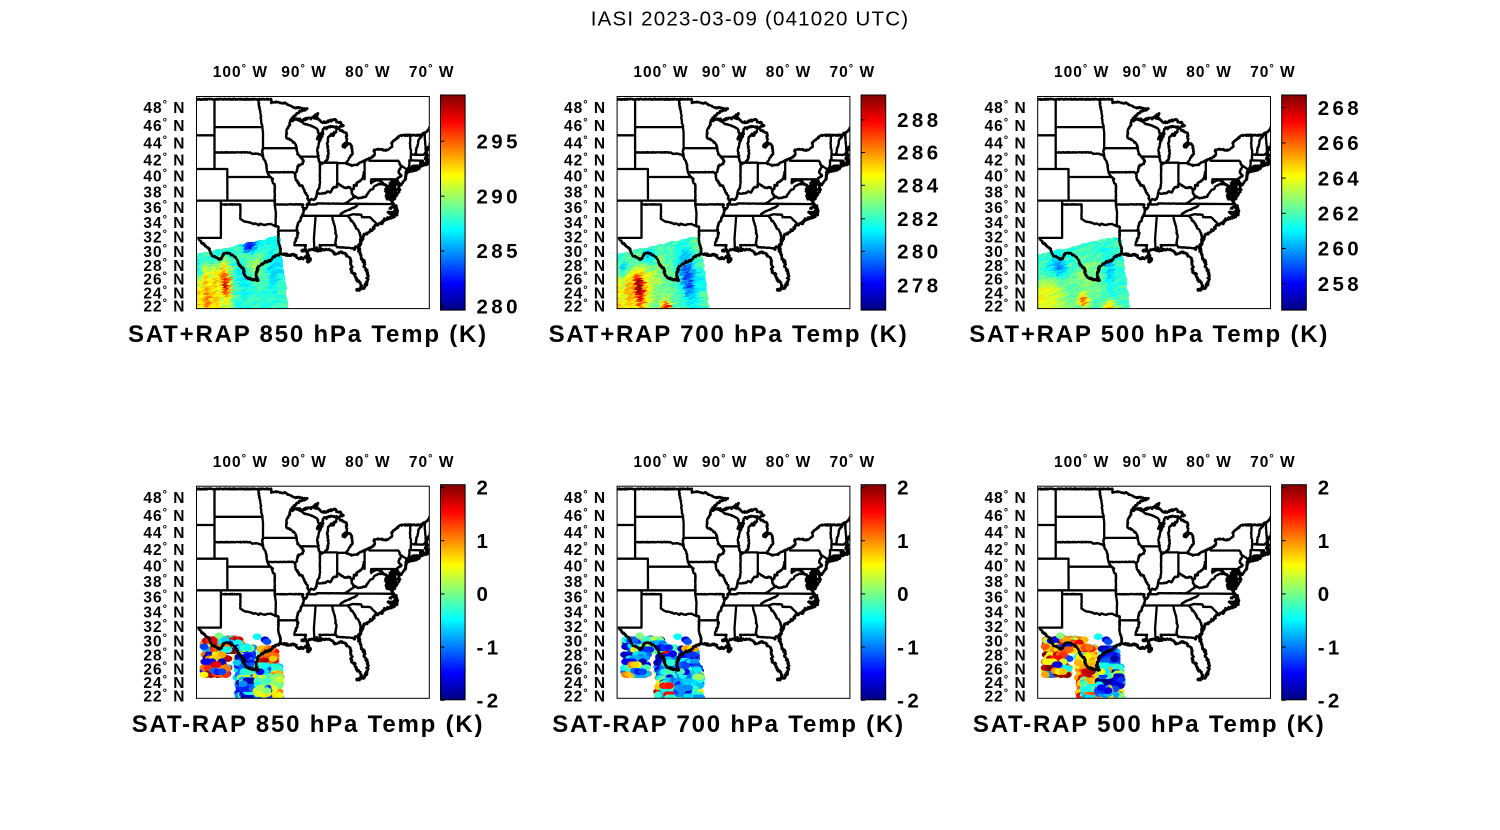 This screenshot has width=1500, height=830. Describe the element at coordinates (1340, 284) in the screenshot. I see `svg-text: 258` at that location.